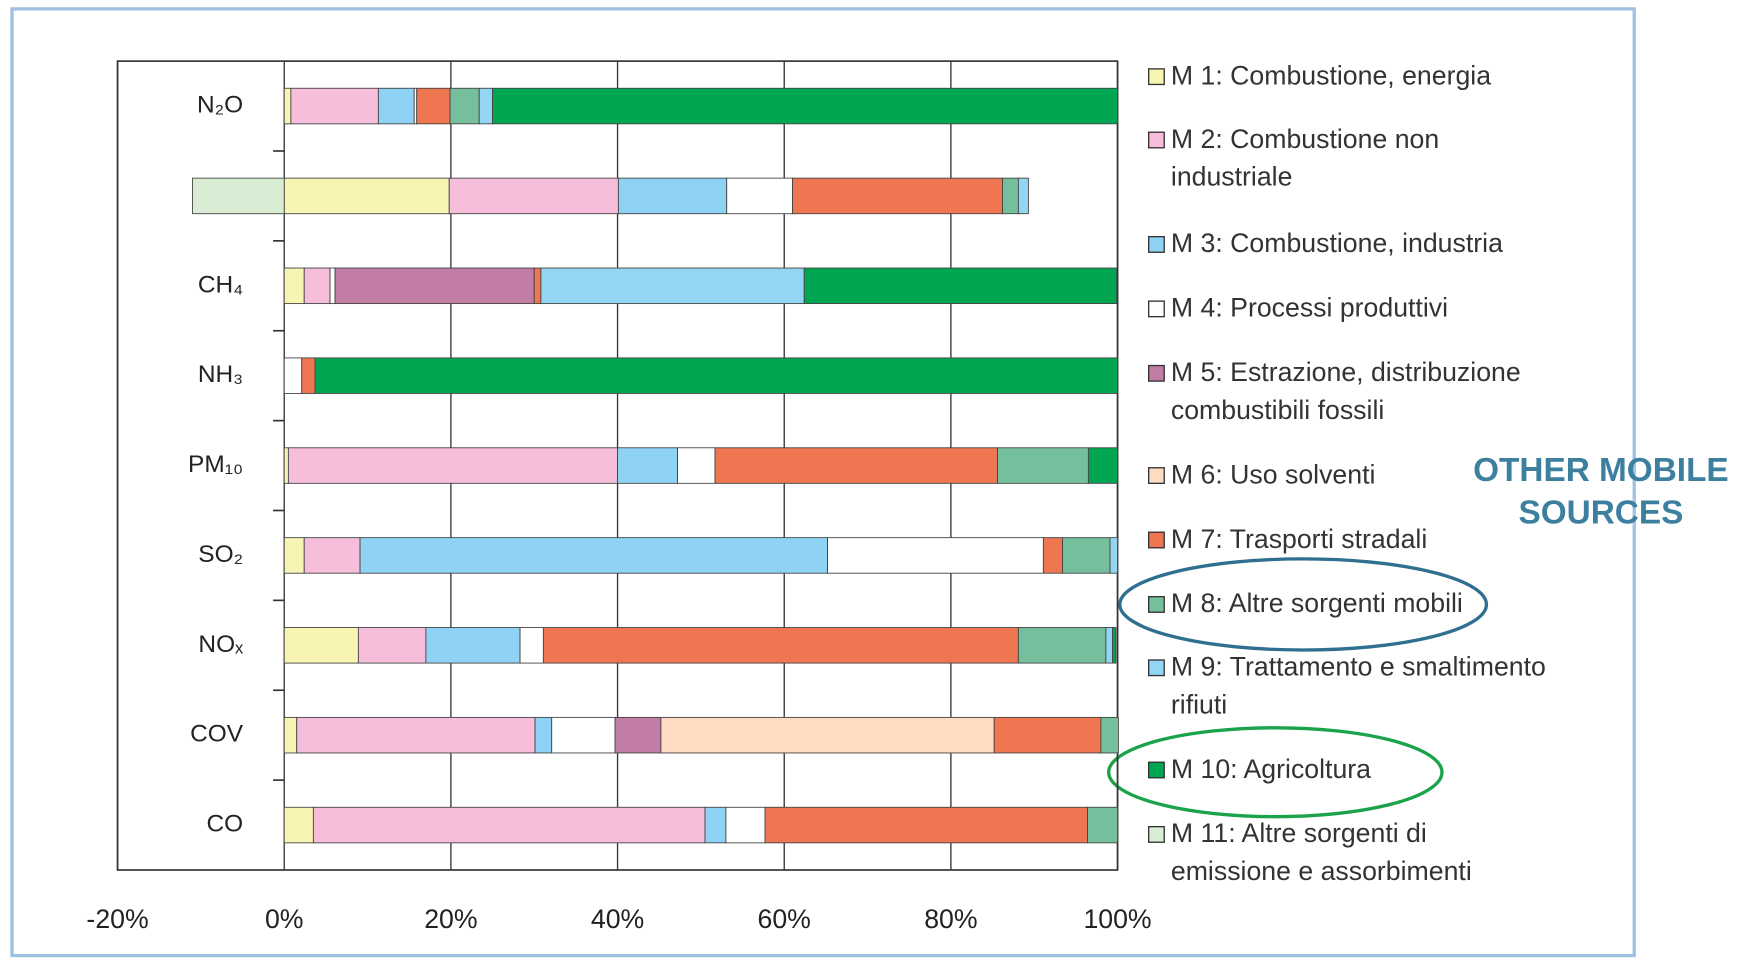  I want to click on legend-label-box: M 3: Combustione, industria, so click(1336, 243).